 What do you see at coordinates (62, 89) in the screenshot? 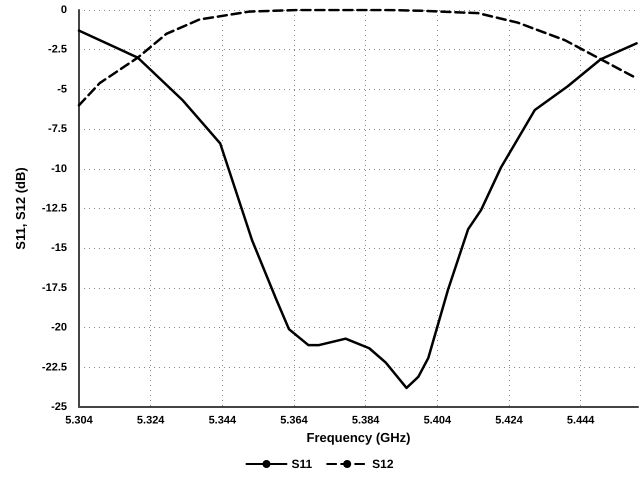
I see `y-tick-label: -5` at bounding box center [62, 89].